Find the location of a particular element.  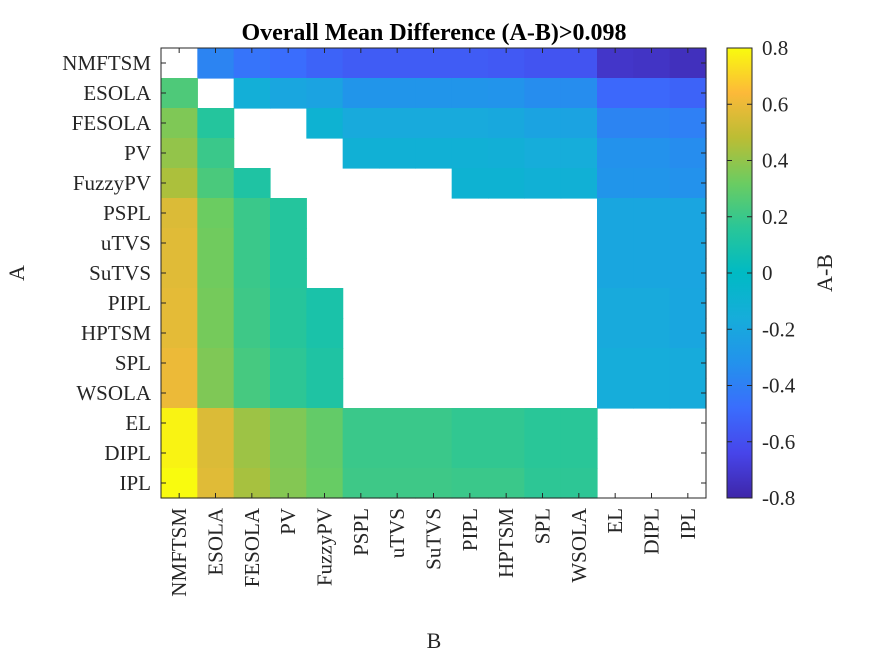

y-tick-label: uTVS is located at coordinates (126, 243).